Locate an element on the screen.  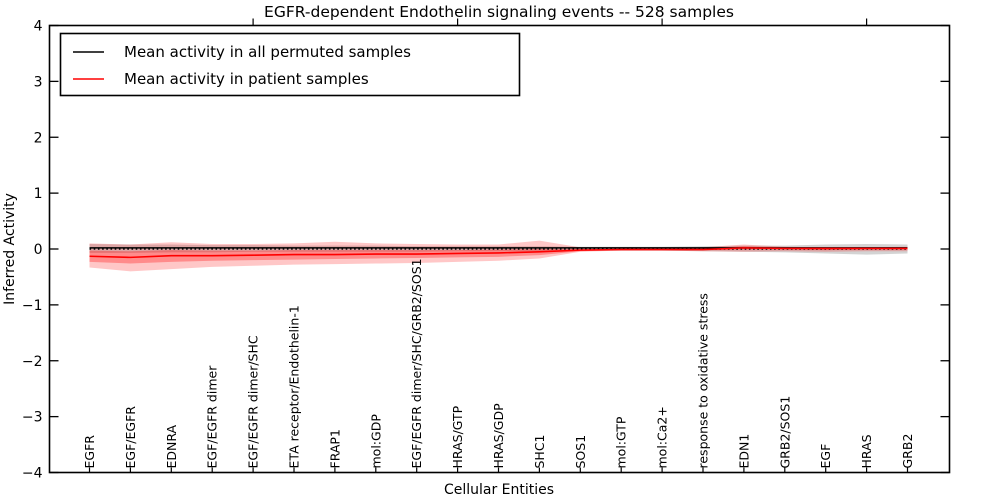
x-tick-label: mol:Ca2+ is located at coordinates (662, 437).